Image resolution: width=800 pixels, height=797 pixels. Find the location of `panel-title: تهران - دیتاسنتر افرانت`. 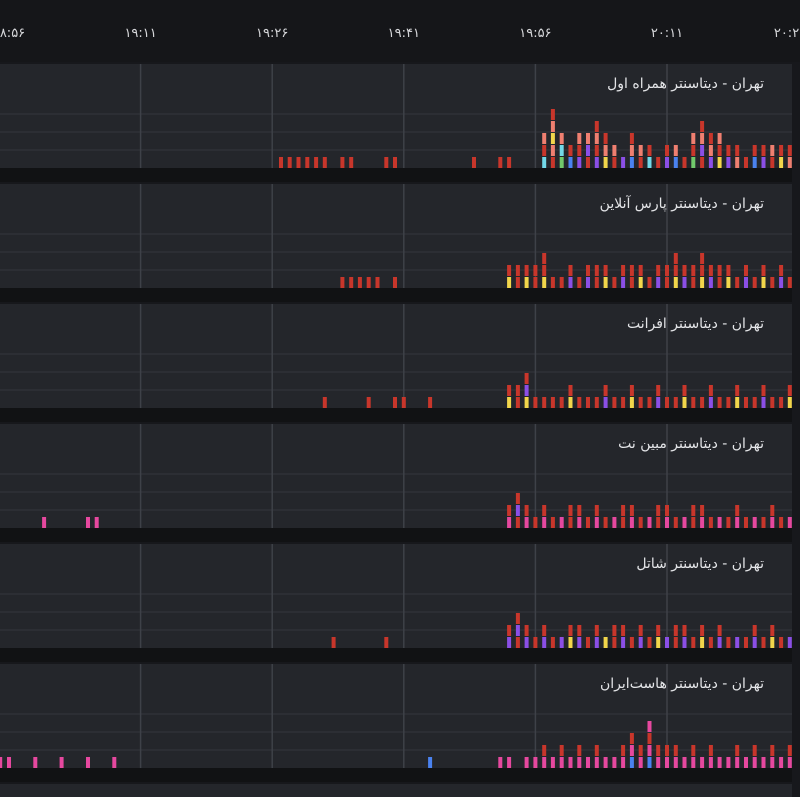

panel-title: تهران - دیتاسنتر افرانت is located at coordinates (695, 324).